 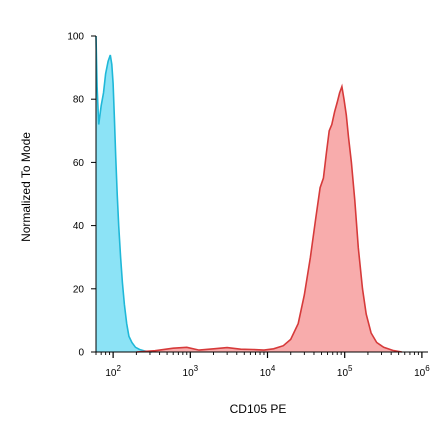 I want to click on x-tick-label-3: 10³, so click(x=191, y=371).